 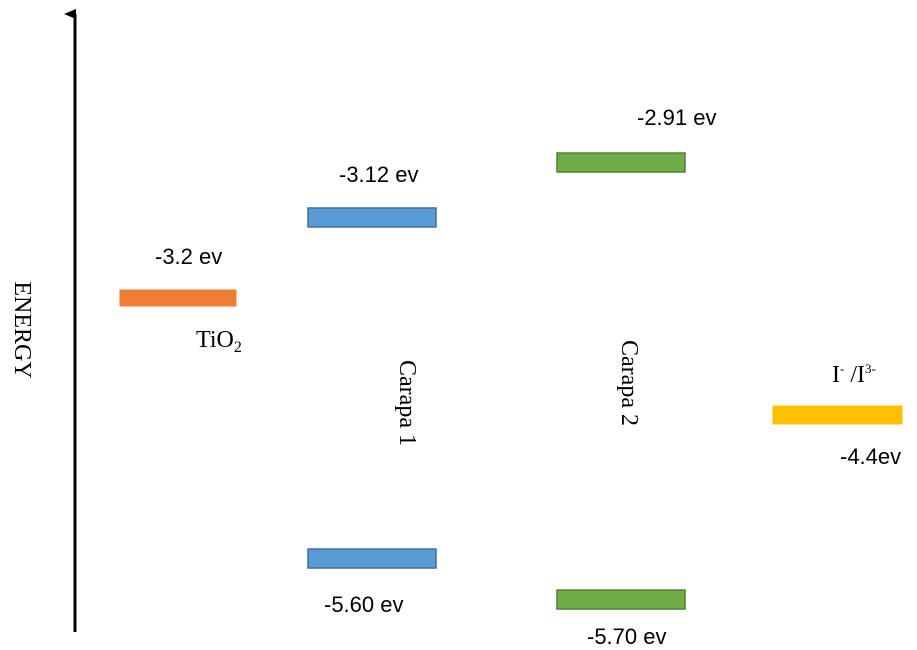 I want to click on carapa2-lumo-value: -2.91 ev, so click(x=677, y=117).